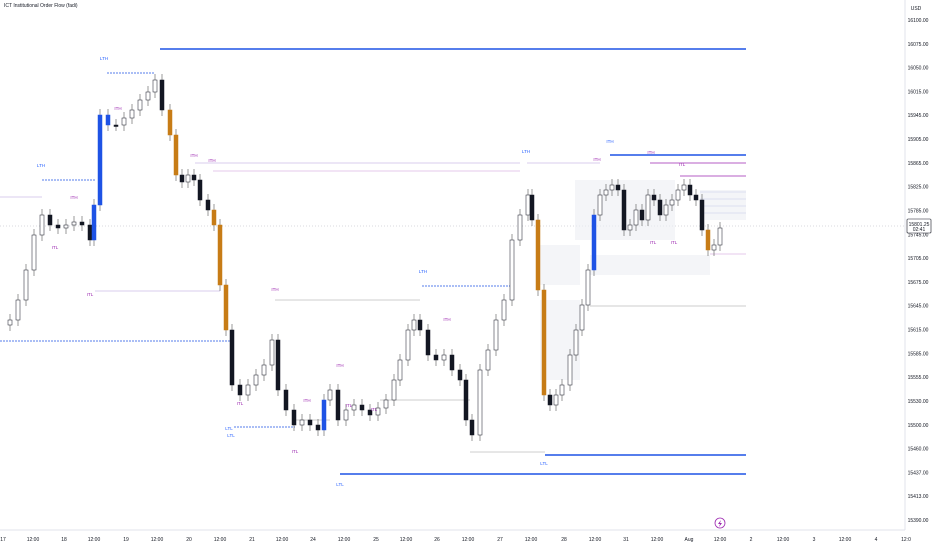 This screenshot has height=550, width=932. Describe the element at coordinates (340, 484) in the screenshot. I see `structure-label: LTL` at that location.